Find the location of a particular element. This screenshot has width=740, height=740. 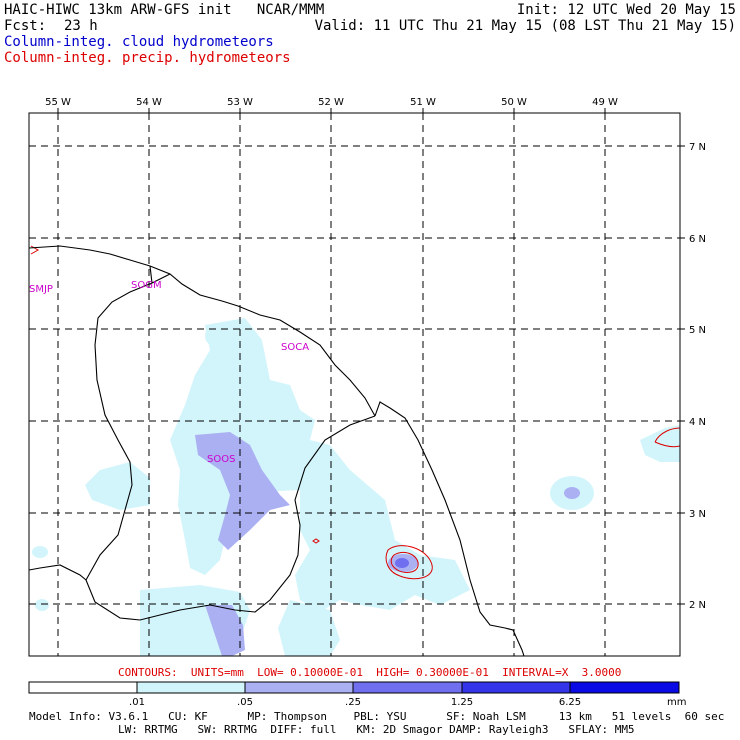

legend-precip-hydrometeors: Column-integ. precip. hydrometeors is located at coordinates (147, 58).